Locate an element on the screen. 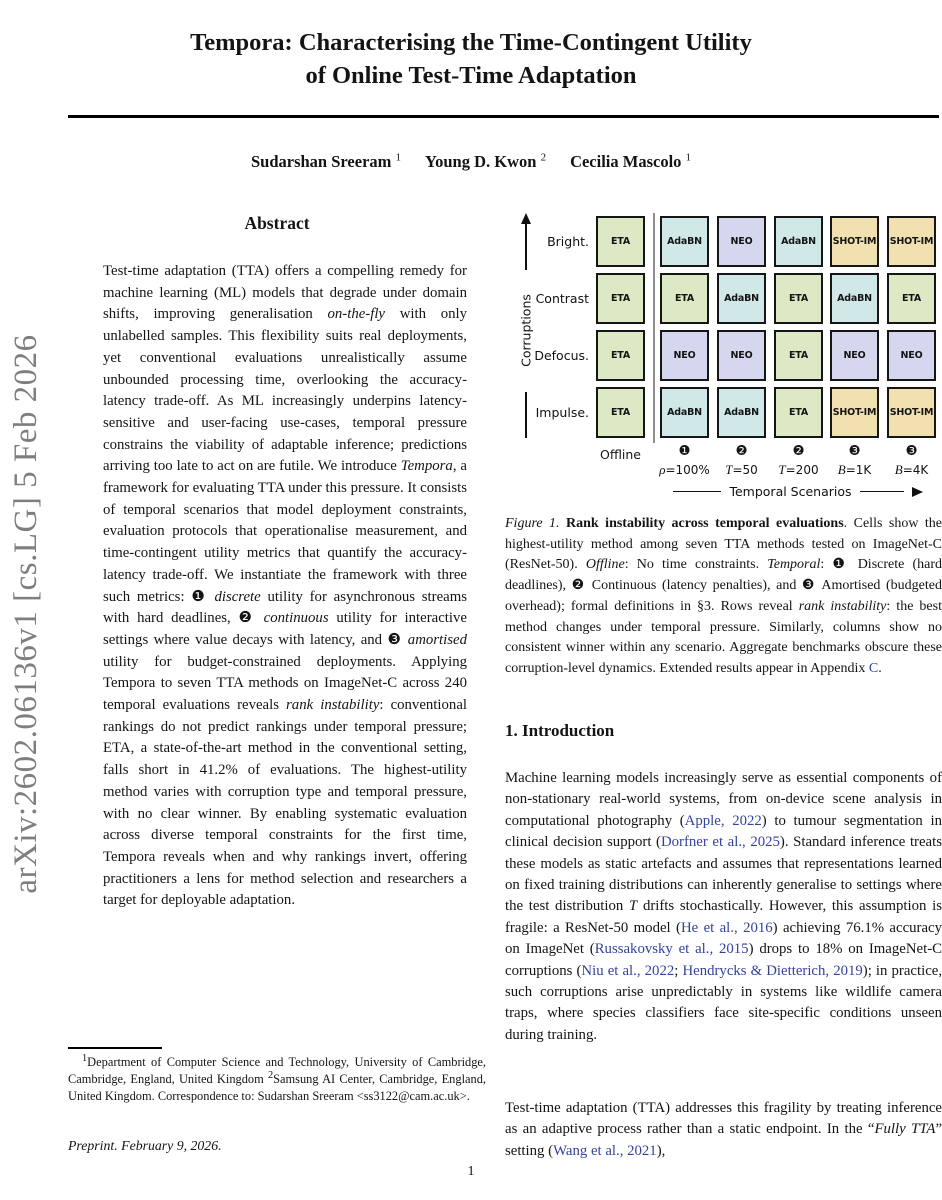 This screenshot has height=1200, width=942. citation-link: Apple is located at coordinates (702, 820).